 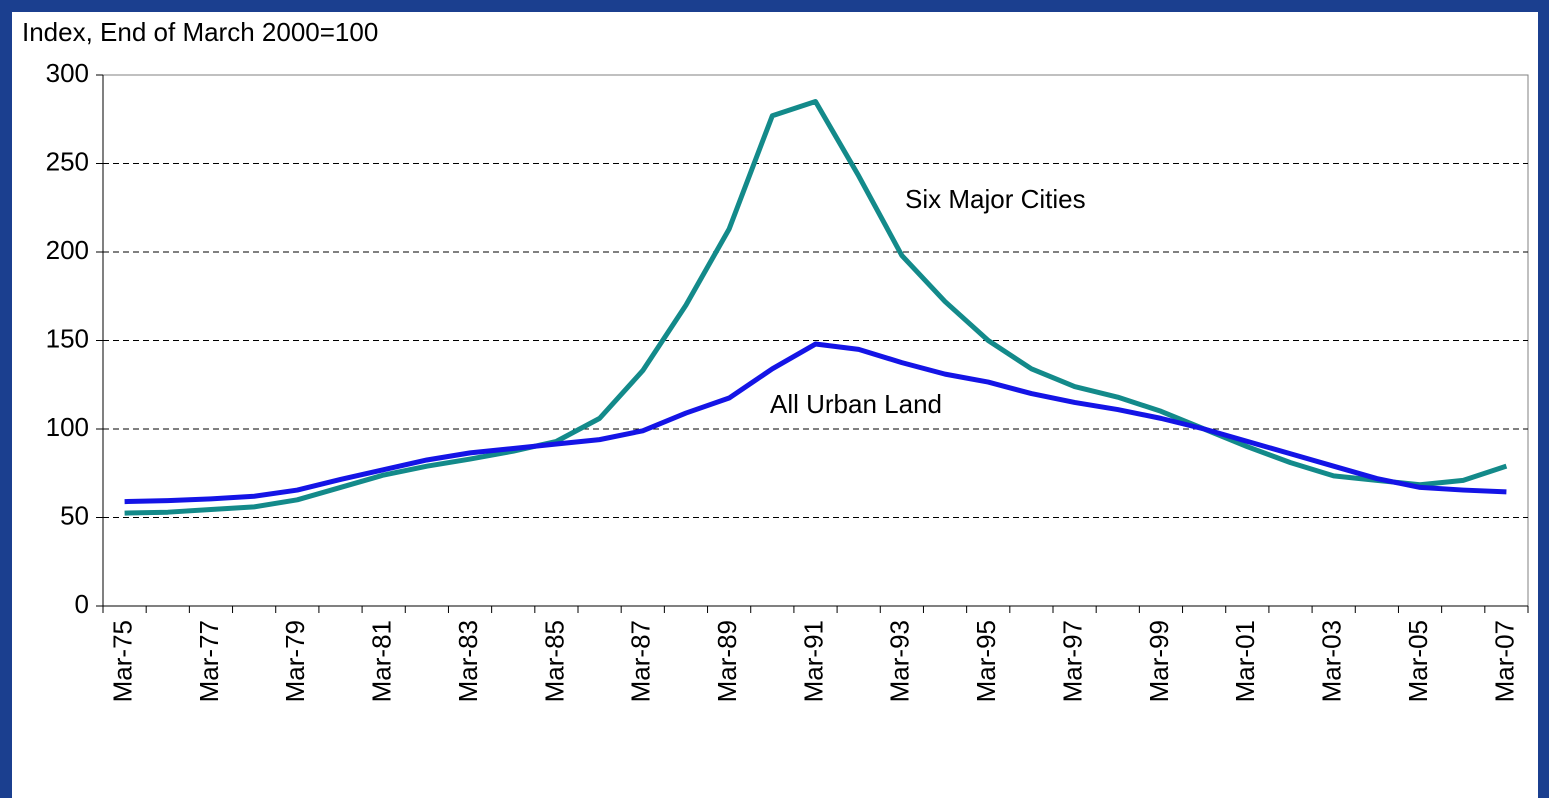 I want to click on x-tick-label: Mar-83, so click(x=468, y=661).